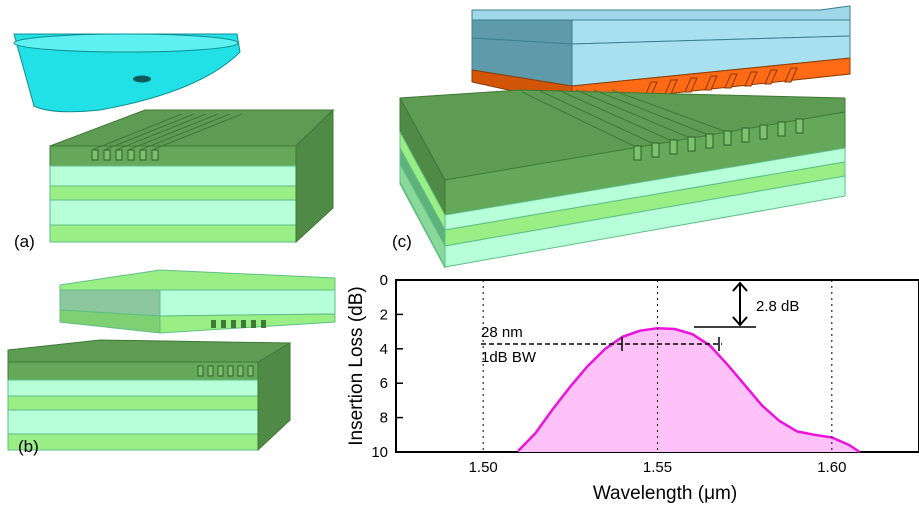 Image resolution: width=919 pixels, height=506 pixels. Describe the element at coordinates (24, 241) in the screenshot. I see `panel-label-a: (a)` at that location.